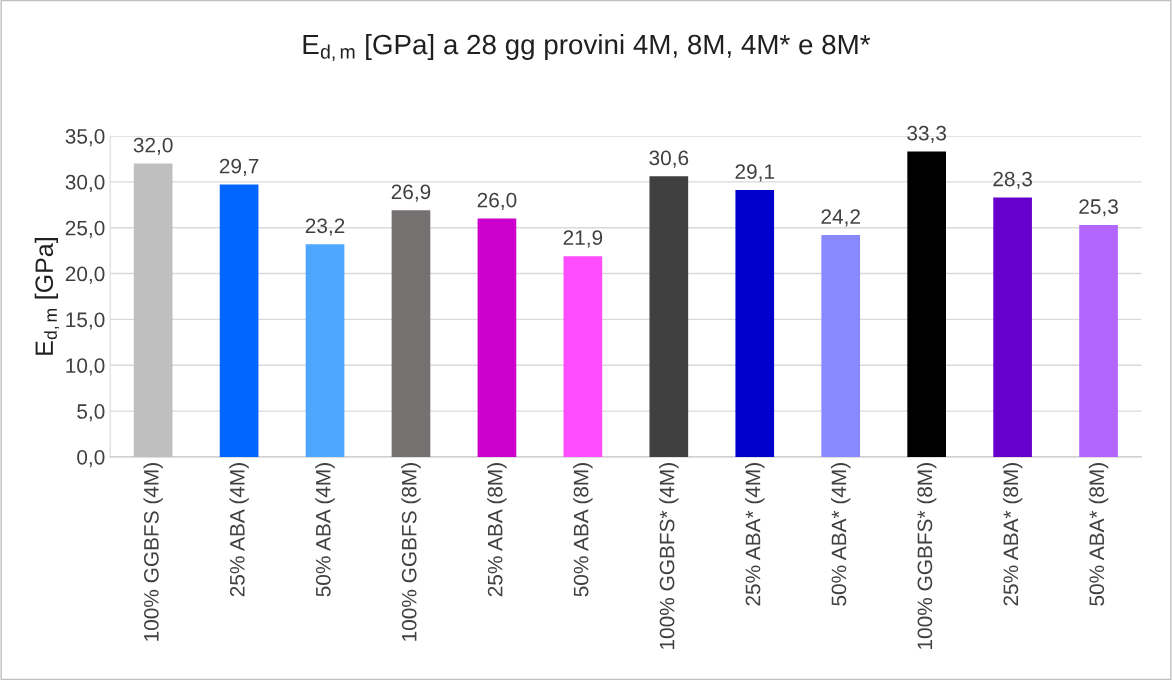  I want to click on data-label: 26,9, so click(411, 193).